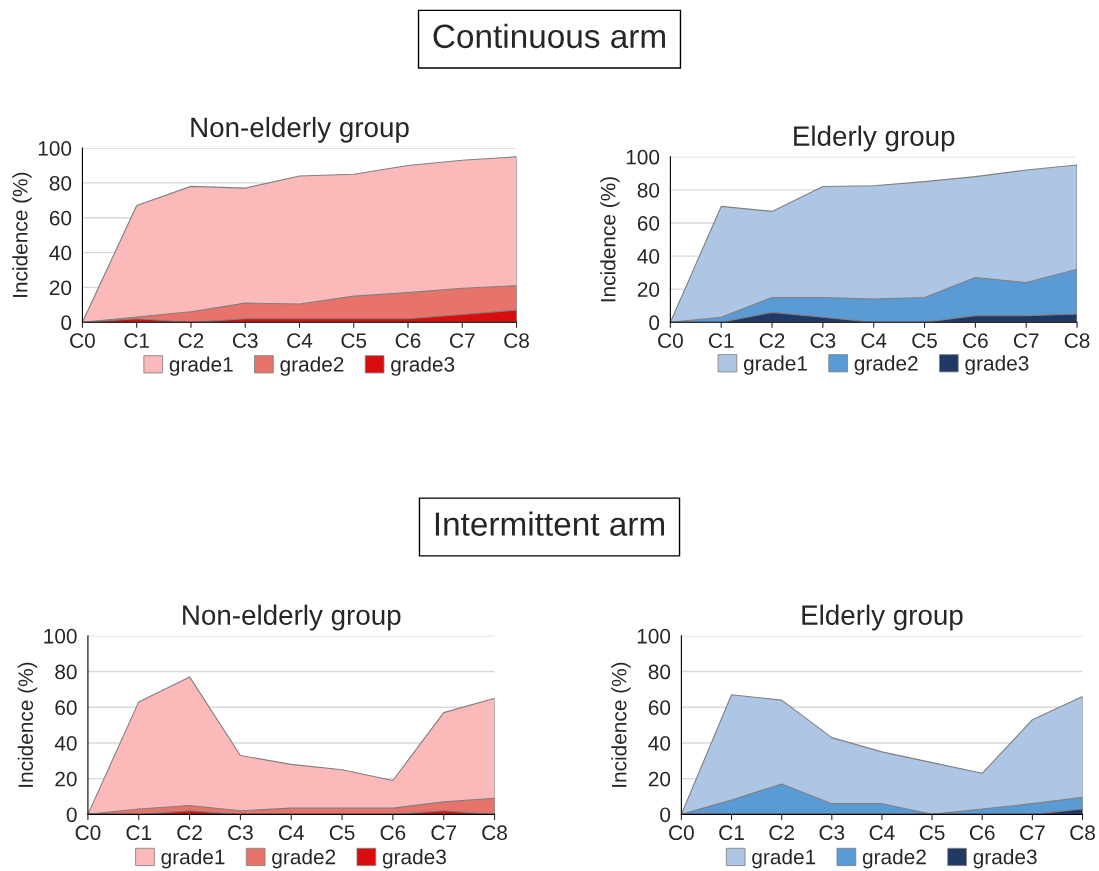 This screenshot has width=1099, height=871. What do you see at coordinates (549, 36) in the screenshot?
I see `text: Continuous arm` at bounding box center [549, 36].